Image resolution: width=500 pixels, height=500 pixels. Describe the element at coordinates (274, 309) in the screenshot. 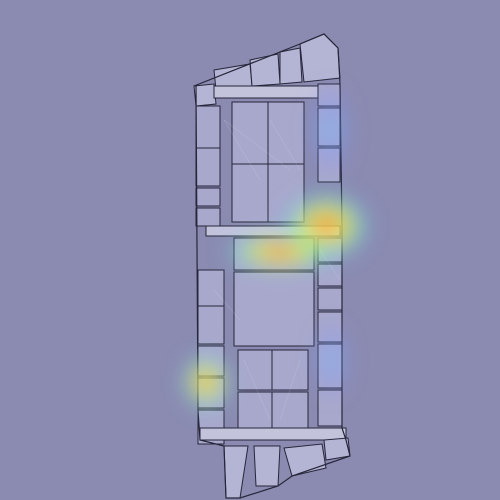

I see `room-hall` at that location.